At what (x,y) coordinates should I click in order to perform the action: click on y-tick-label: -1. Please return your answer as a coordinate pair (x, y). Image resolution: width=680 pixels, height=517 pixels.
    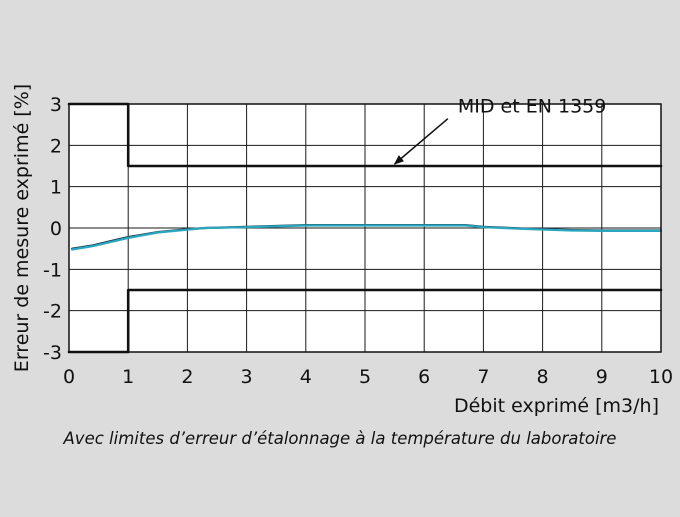
    Looking at the image, I should click on (52, 270).